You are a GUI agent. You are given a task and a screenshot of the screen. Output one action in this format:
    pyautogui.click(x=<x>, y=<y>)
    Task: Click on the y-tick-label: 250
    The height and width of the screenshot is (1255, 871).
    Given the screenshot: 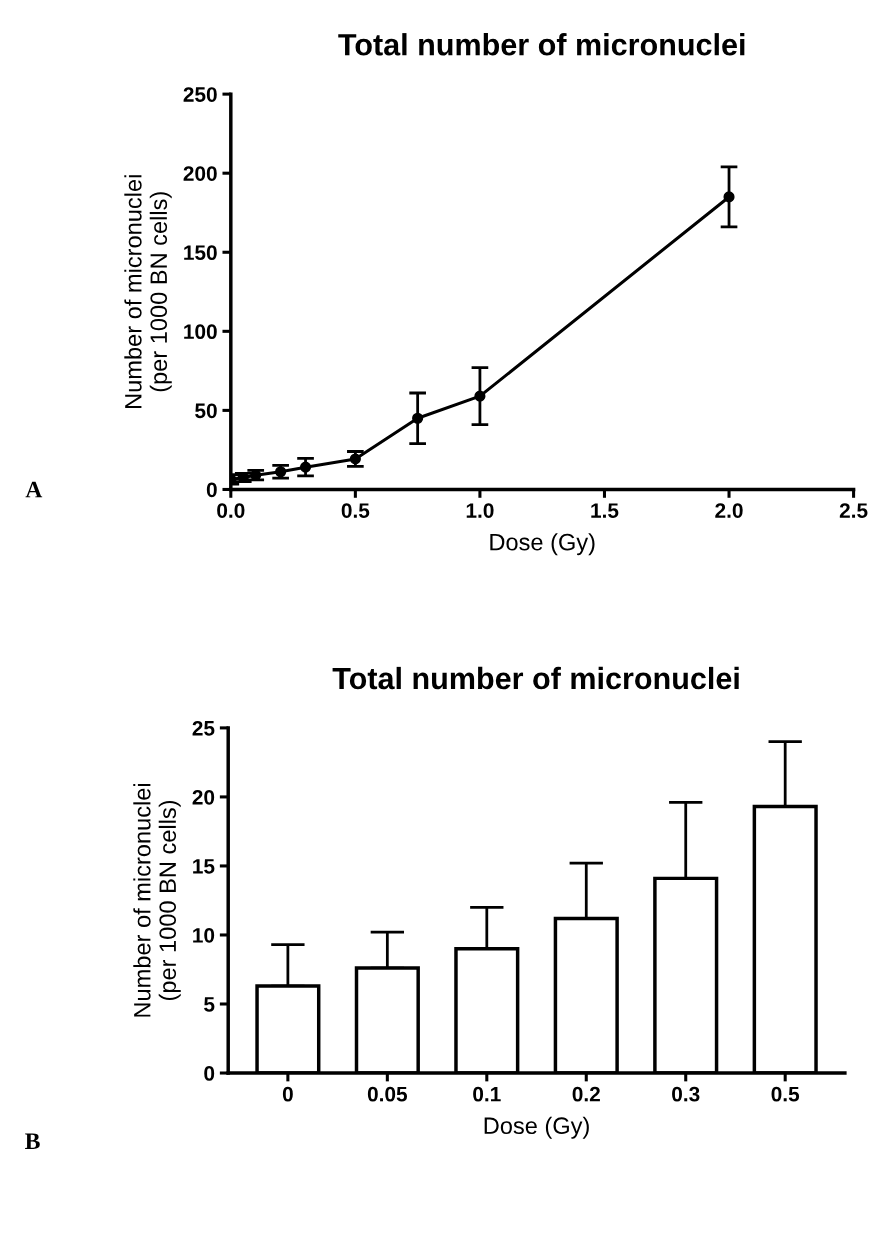 What is the action you would take?
    pyautogui.click(x=200, y=94)
    